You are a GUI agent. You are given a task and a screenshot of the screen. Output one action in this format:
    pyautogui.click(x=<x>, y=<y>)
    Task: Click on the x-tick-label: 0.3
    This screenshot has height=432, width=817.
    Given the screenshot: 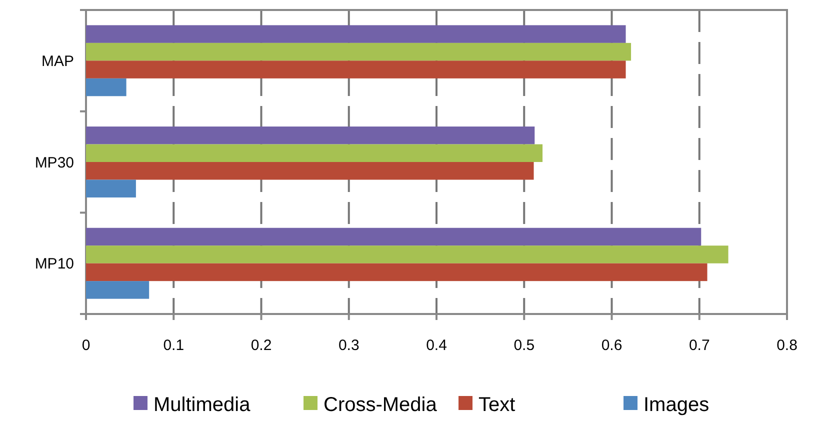 What is the action you would take?
    pyautogui.click(x=349, y=345)
    